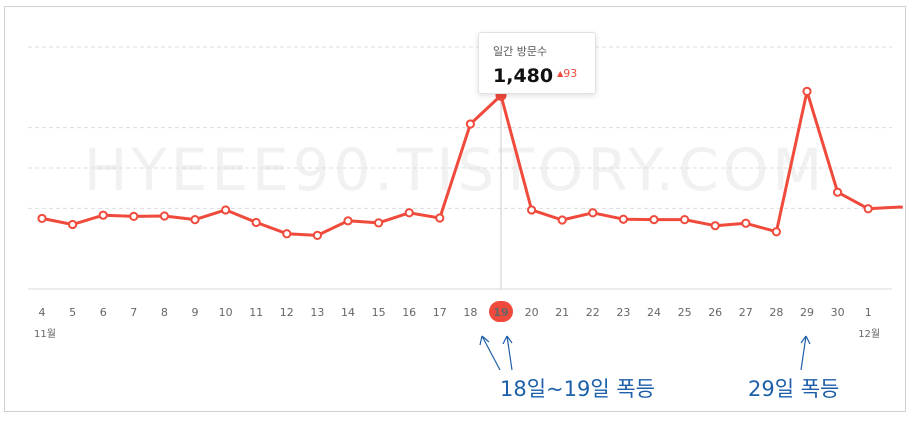 The width and height of the screenshot is (912, 422). I want to click on x-tick-label: 28, so click(776, 312).